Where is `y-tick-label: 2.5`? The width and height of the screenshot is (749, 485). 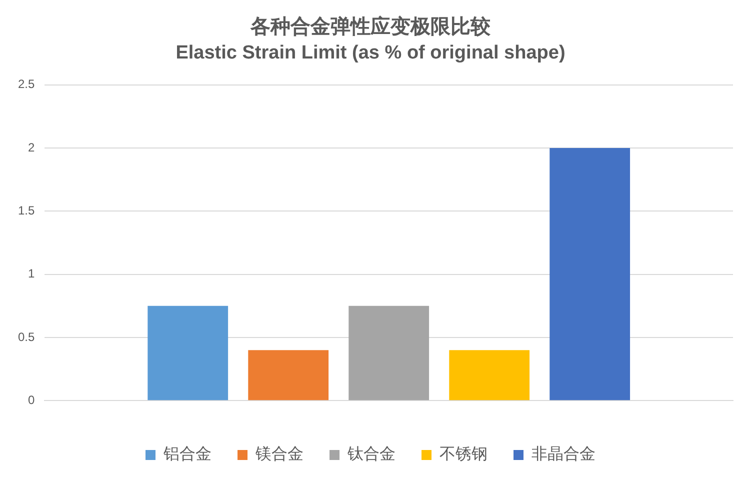 y-tick-label: 2.5 is located at coordinates (26, 84).